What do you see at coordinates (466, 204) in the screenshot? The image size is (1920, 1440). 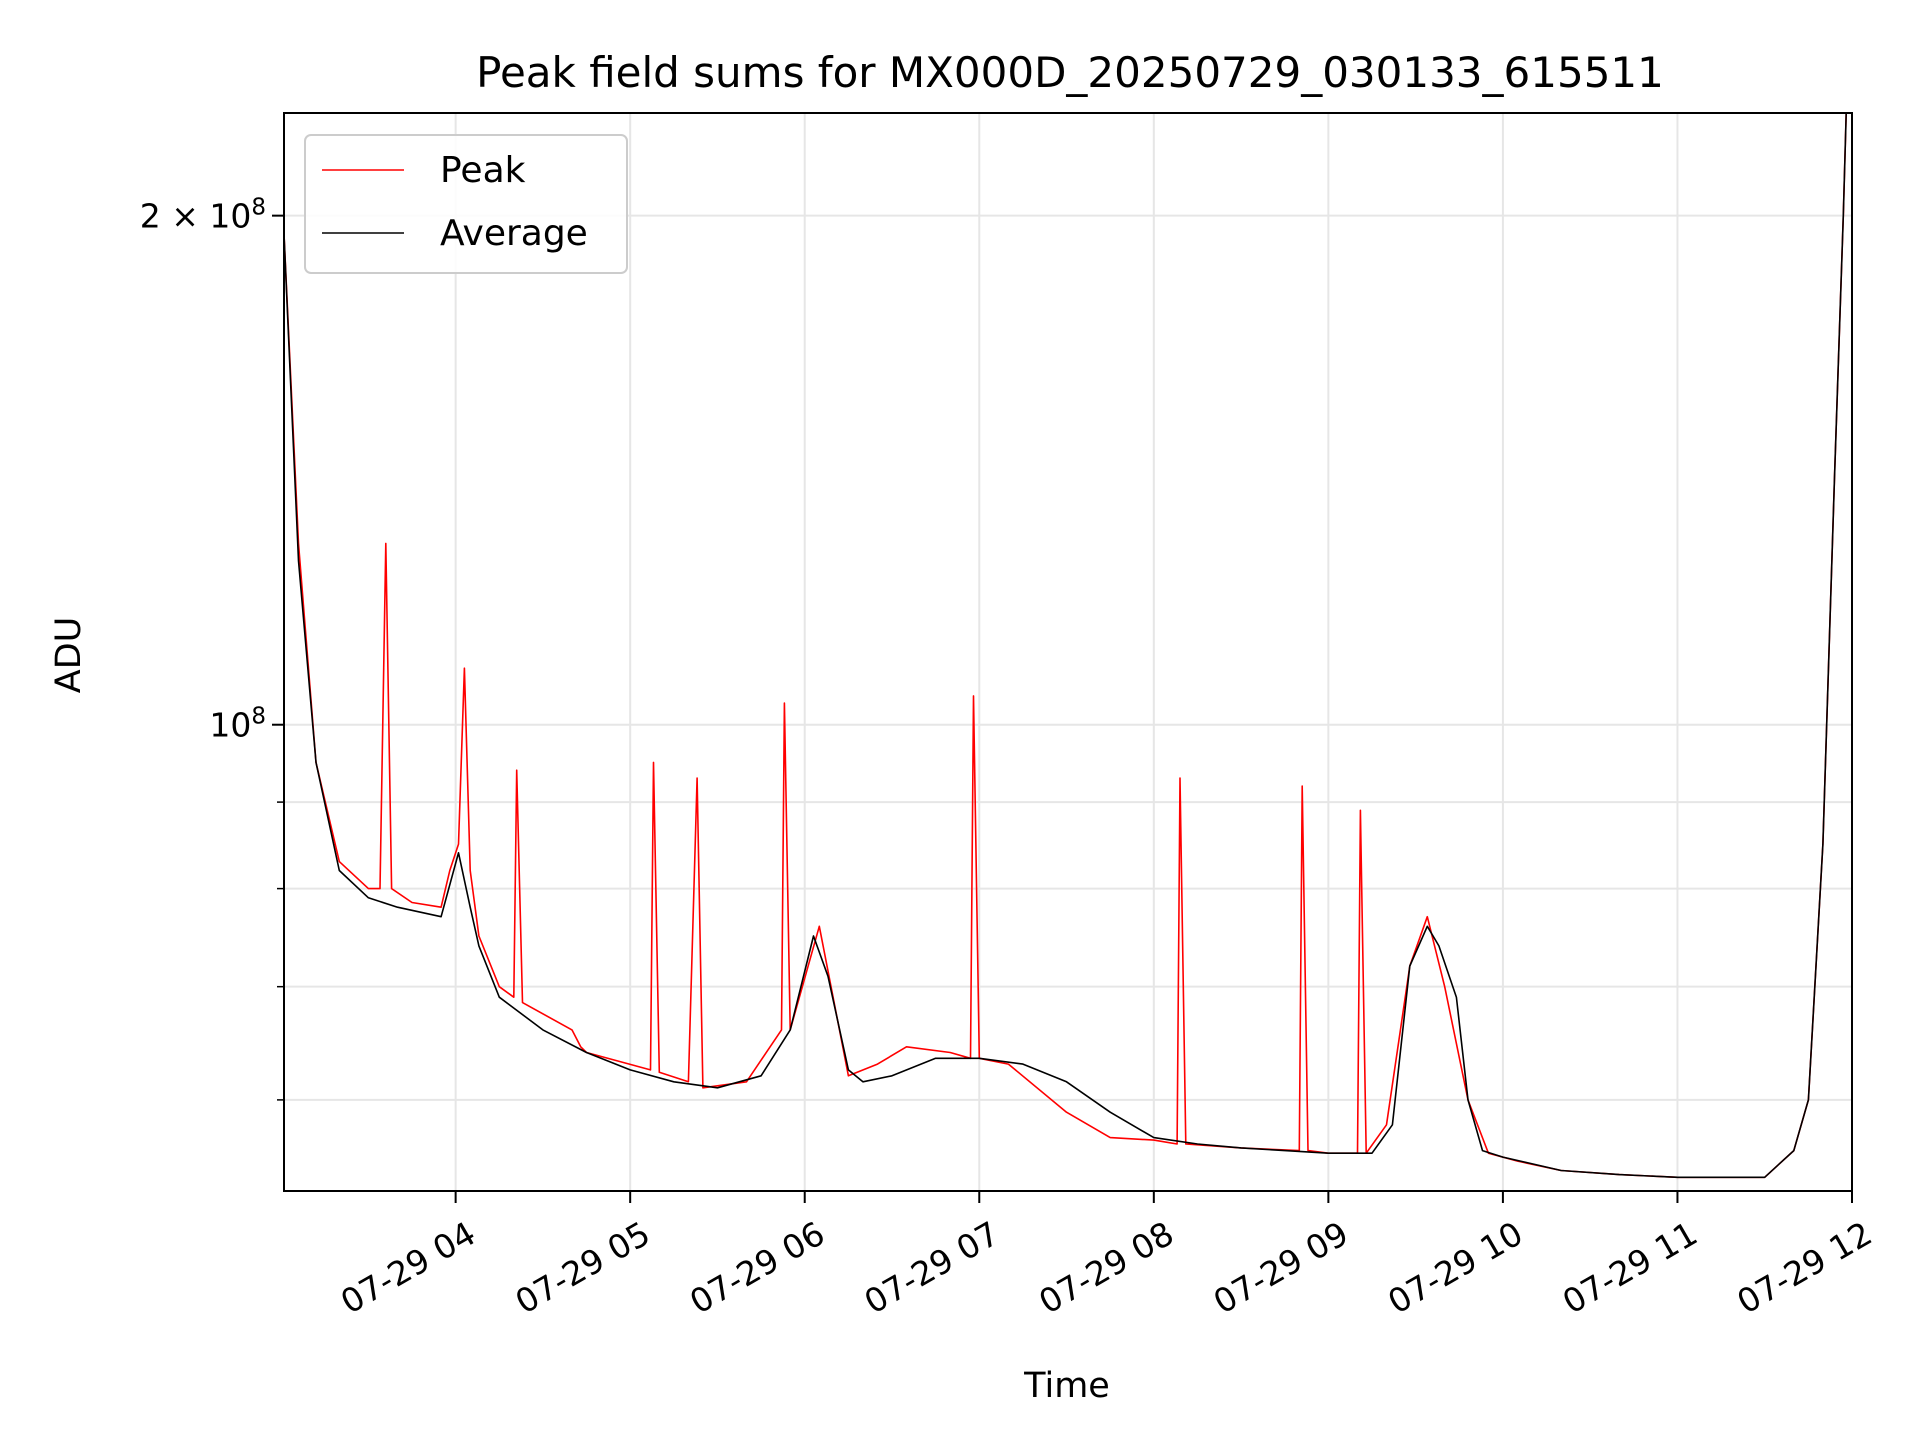 I see `legend: Peak Average` at bounding box center [466, 204].